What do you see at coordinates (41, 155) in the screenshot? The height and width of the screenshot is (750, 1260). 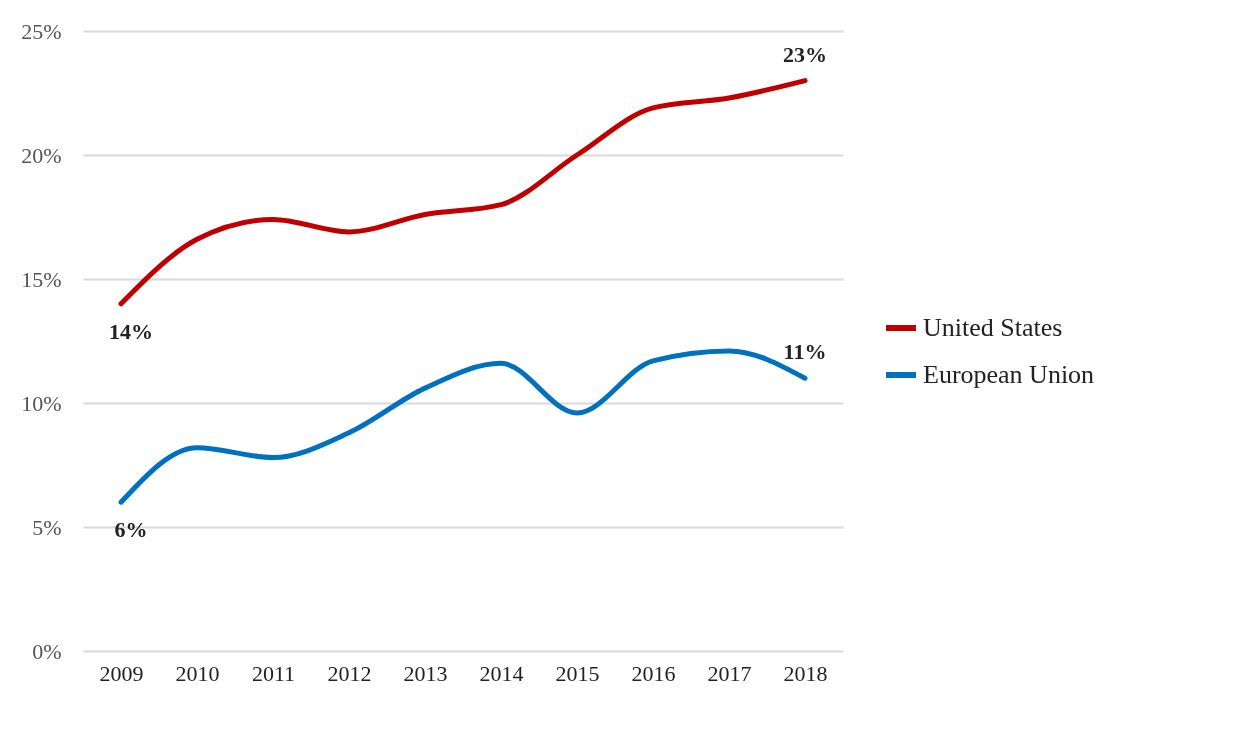 I see `y-tick-label: 20%` at bounding box center [41, 155].